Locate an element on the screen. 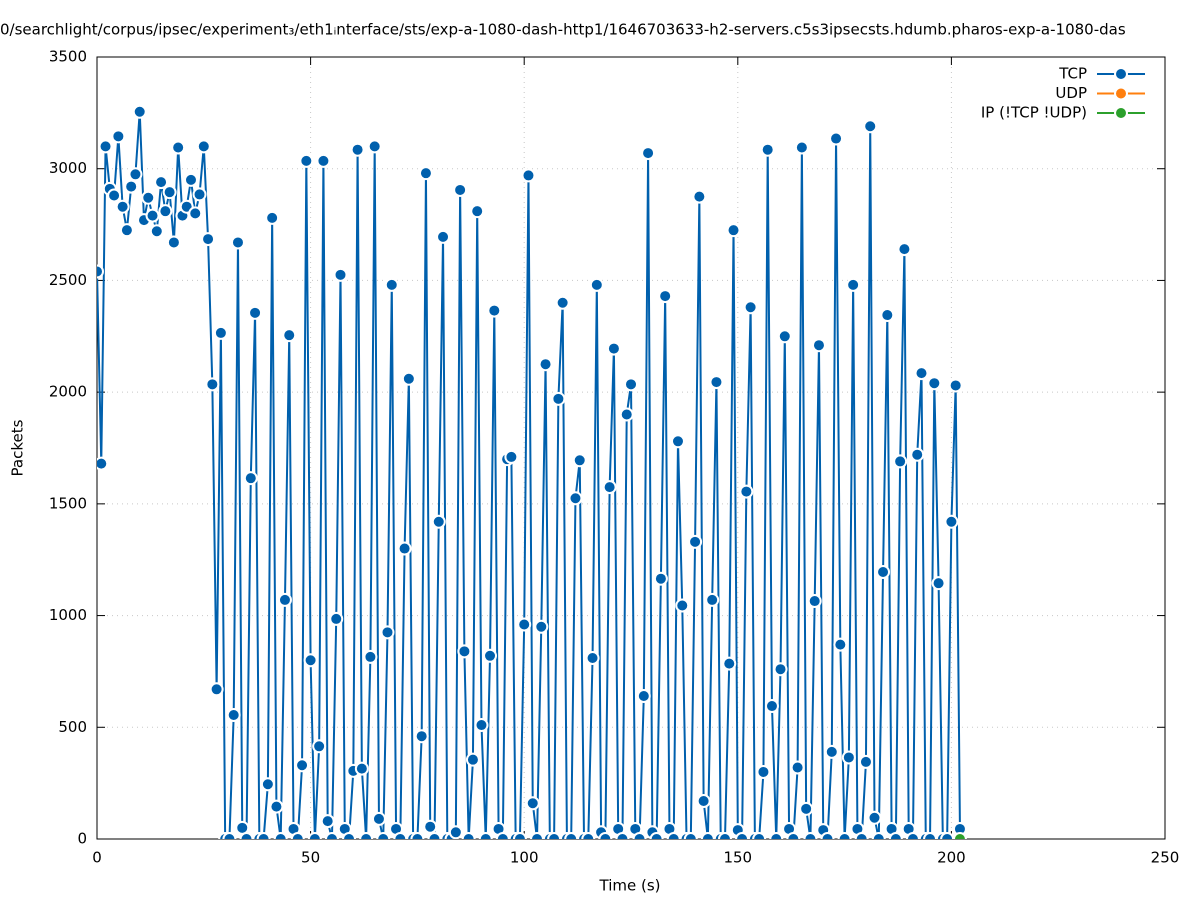 The height and width of the screenshot is (900, 1197). y-axis-label: Packets is located at coordinates (18, 447).